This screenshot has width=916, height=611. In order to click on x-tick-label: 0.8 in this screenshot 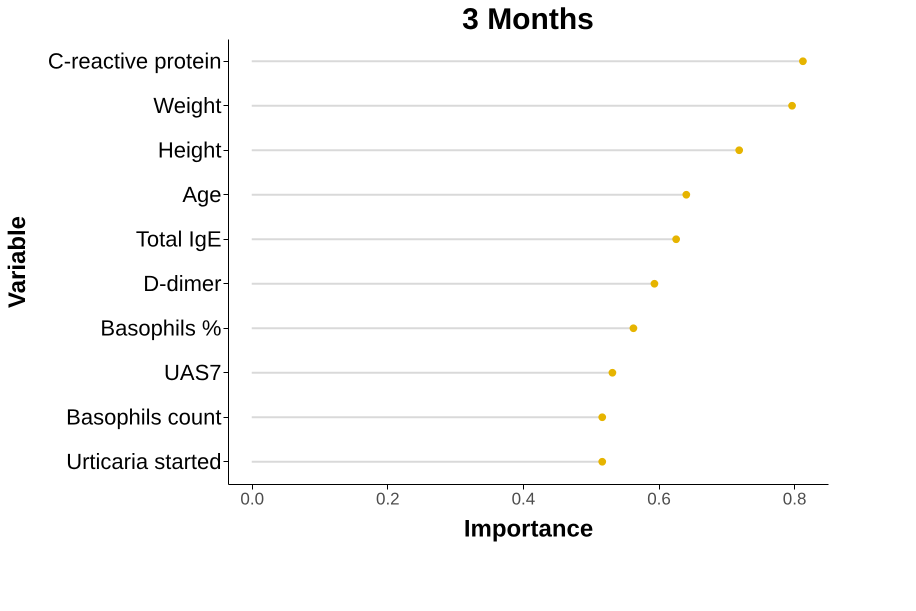, I will do `click(794, 499)`.